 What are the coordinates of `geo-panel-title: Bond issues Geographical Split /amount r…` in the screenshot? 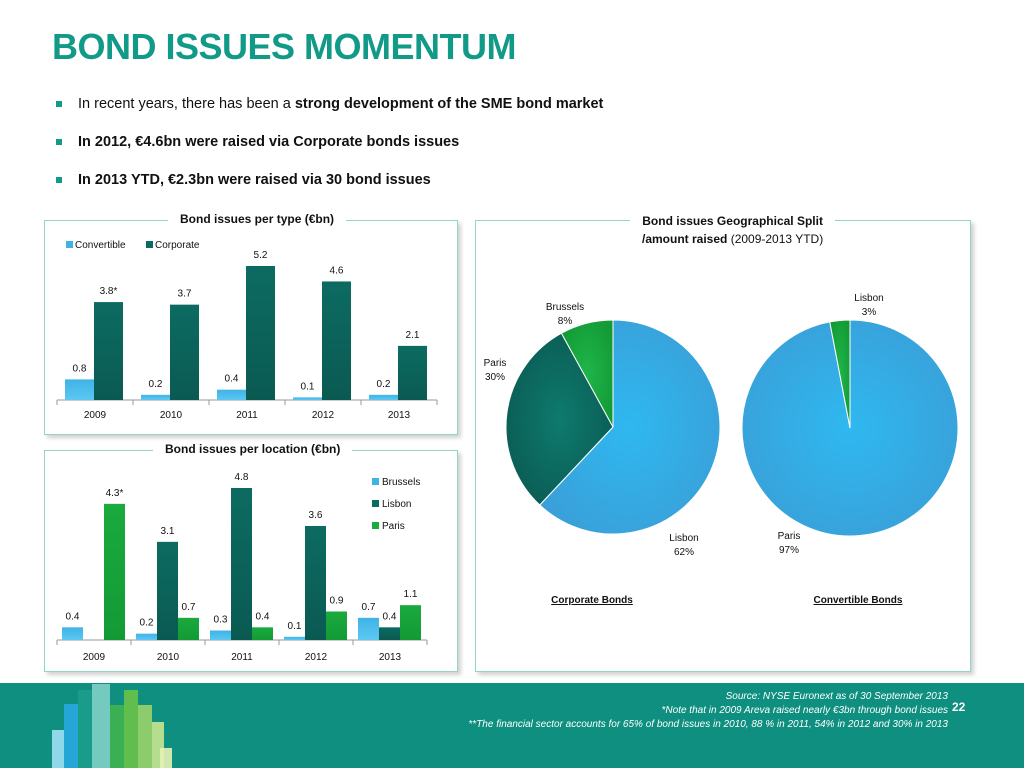 It's located at (733, 230).